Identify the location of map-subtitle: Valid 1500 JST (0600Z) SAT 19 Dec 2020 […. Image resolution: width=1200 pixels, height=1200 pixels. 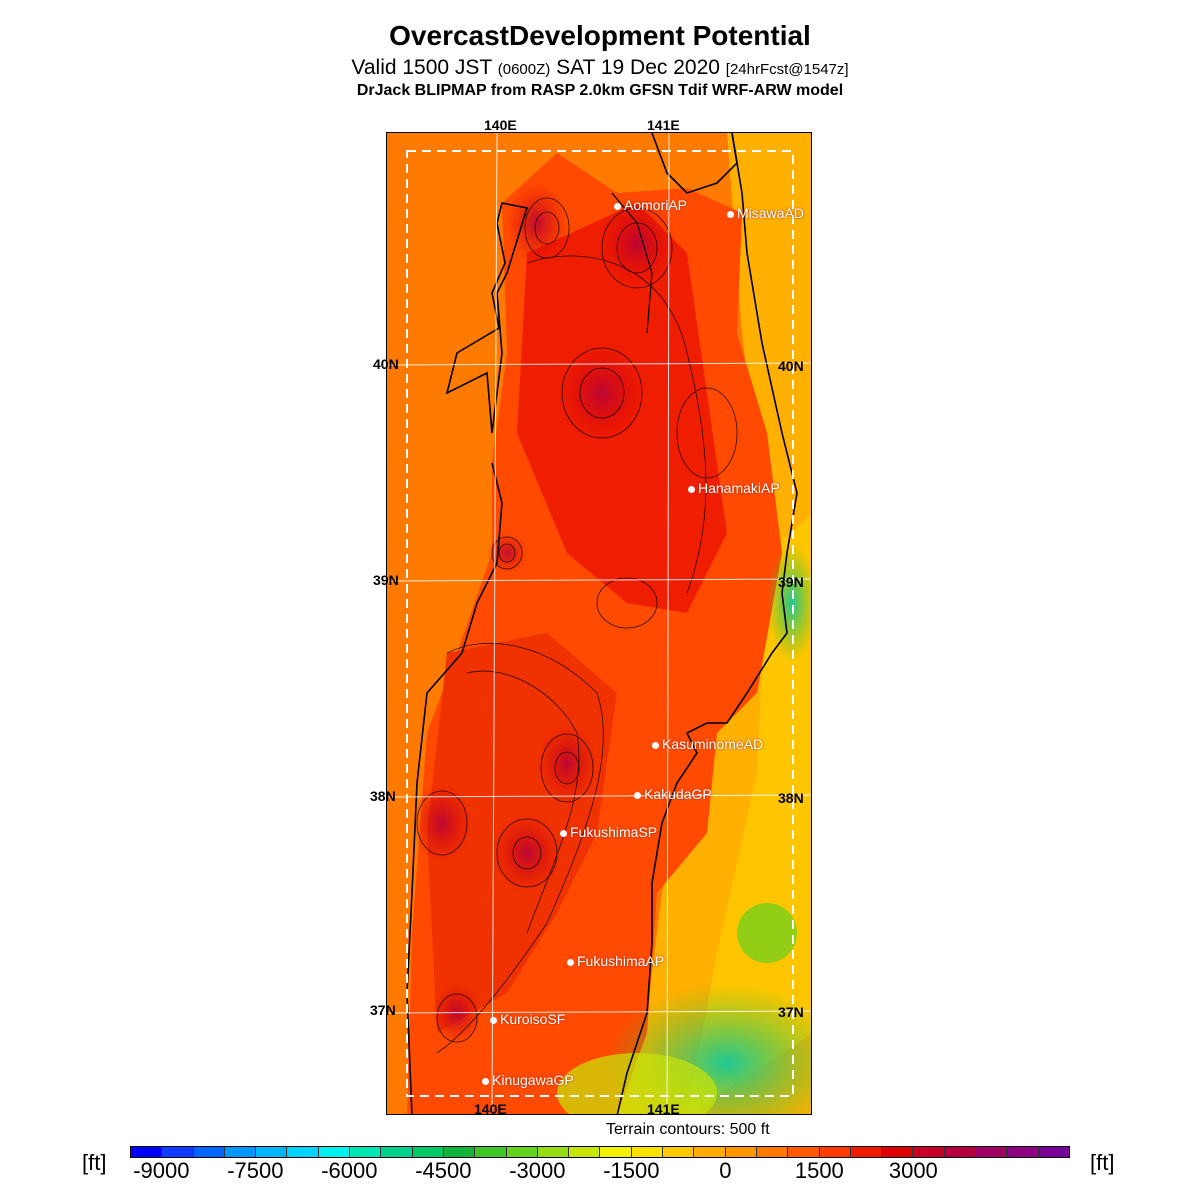
(600, 68).